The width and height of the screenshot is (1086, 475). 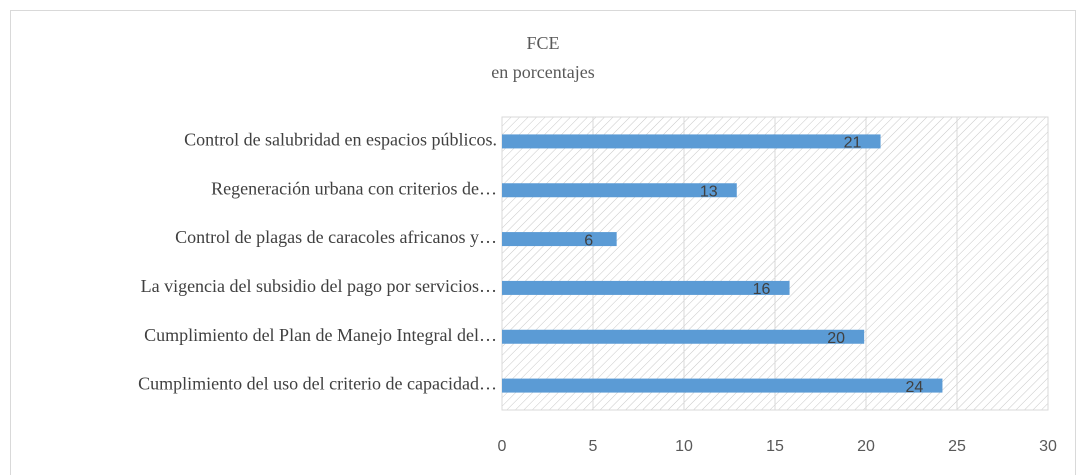 What do you see at coordinates (836, 338) in the screenshot?
I see `data-label: 20` at bounding box center [836, 338].